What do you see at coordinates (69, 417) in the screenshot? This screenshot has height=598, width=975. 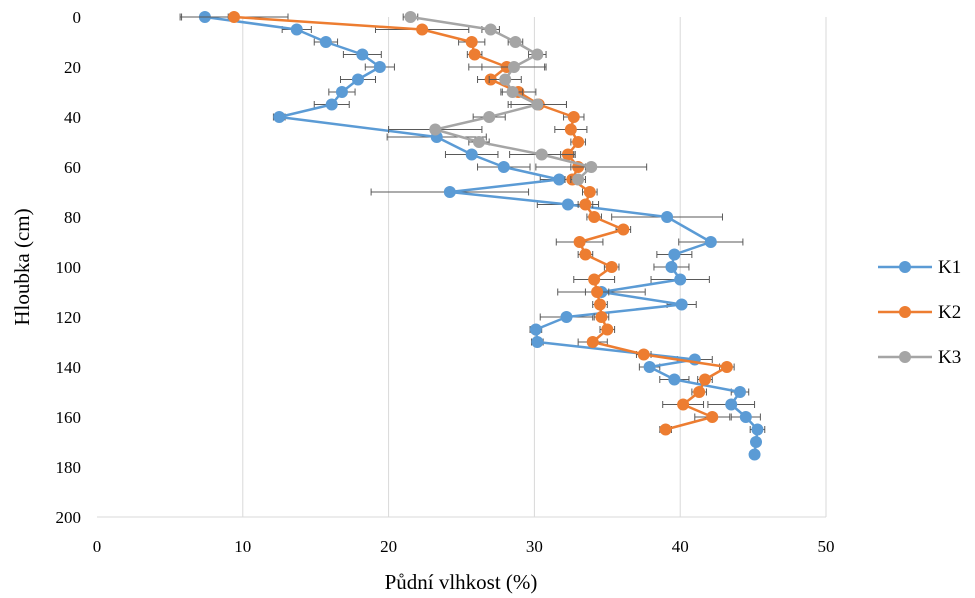 I see `y-tick-label: 160` at bounding box center [69, 417].